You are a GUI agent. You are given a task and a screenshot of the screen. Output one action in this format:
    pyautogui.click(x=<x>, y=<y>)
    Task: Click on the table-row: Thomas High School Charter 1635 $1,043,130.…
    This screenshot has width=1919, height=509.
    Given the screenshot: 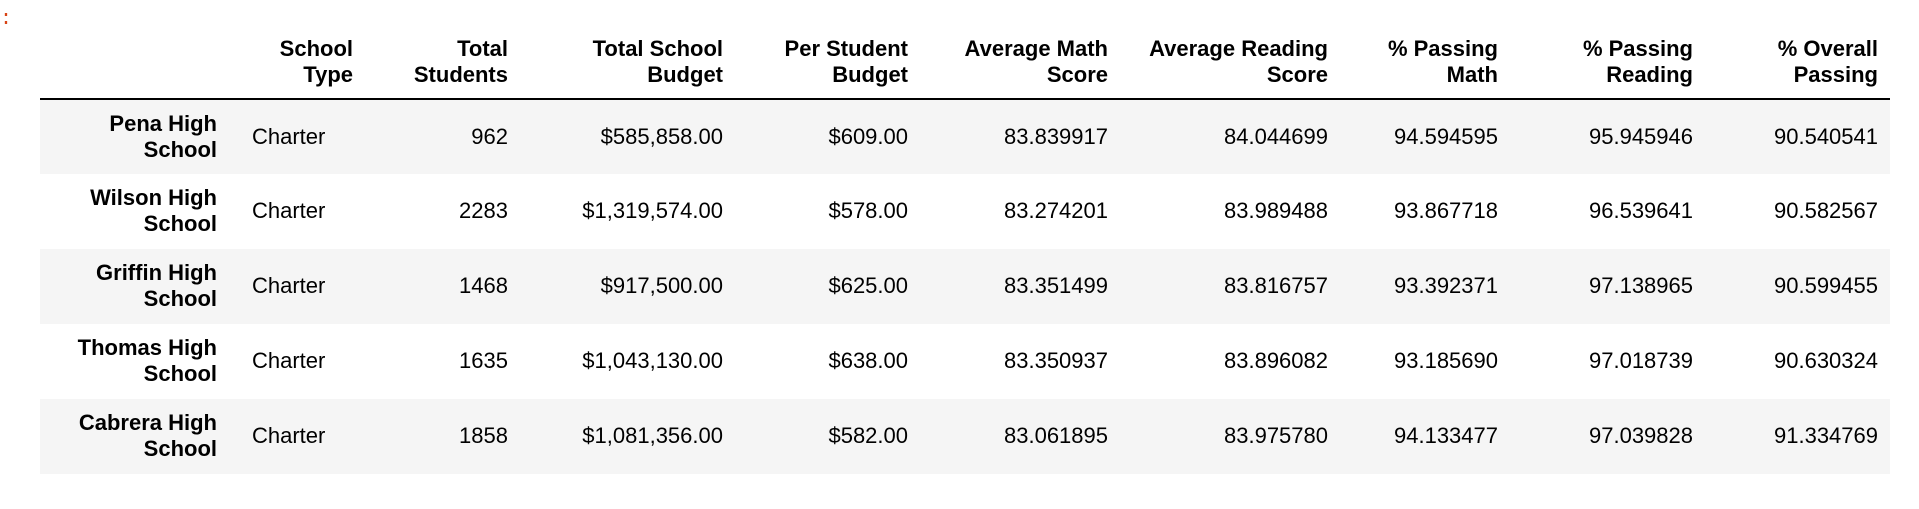 What is the action you would take?
    pyautogui.click(x=965, y=361)
    